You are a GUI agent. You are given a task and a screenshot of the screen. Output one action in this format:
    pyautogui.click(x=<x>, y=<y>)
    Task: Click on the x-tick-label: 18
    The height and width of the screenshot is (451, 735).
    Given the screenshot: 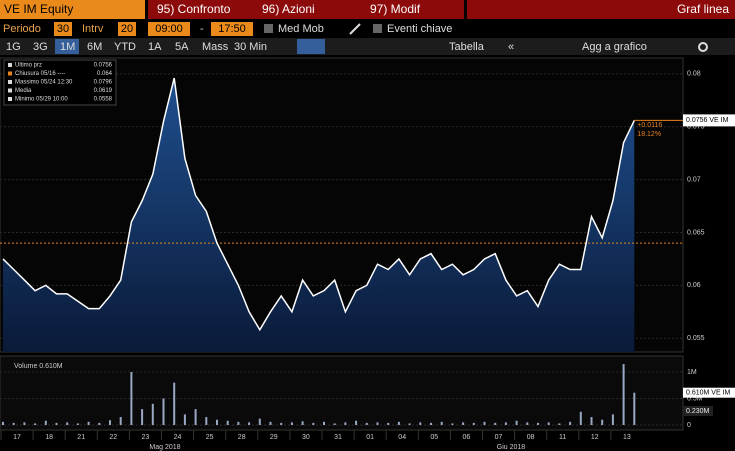 What is the action you would take?
    pyautogui.click(x=49, y=437)
    